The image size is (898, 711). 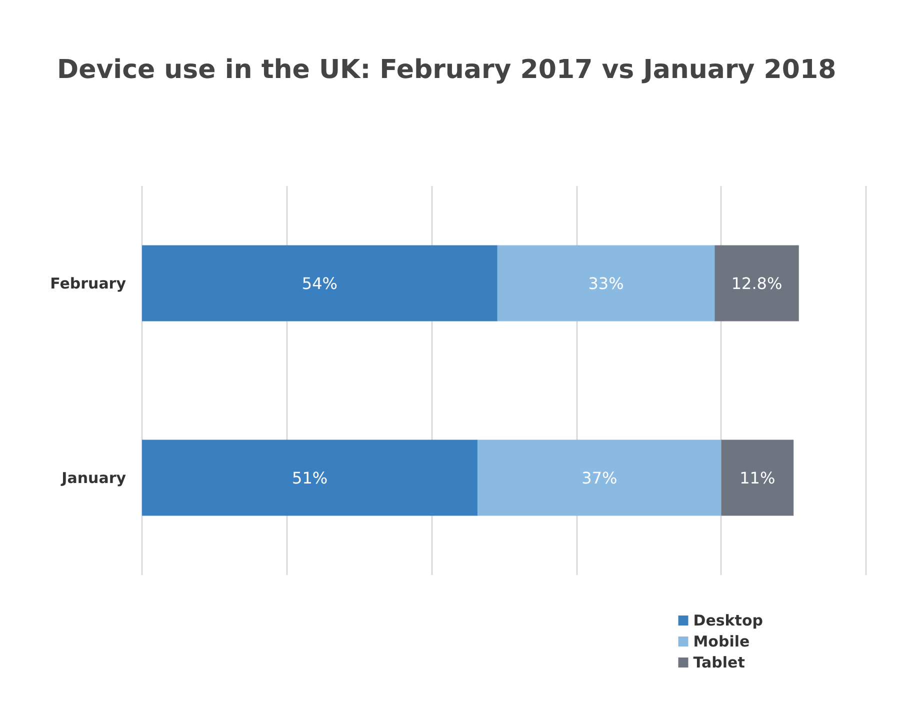 What do you see at coordinates (446, 70) in the screenshot?
I see `chart-title: Device use in the UK: February 2017 vs January 2018` at bounding box center [446, 70].